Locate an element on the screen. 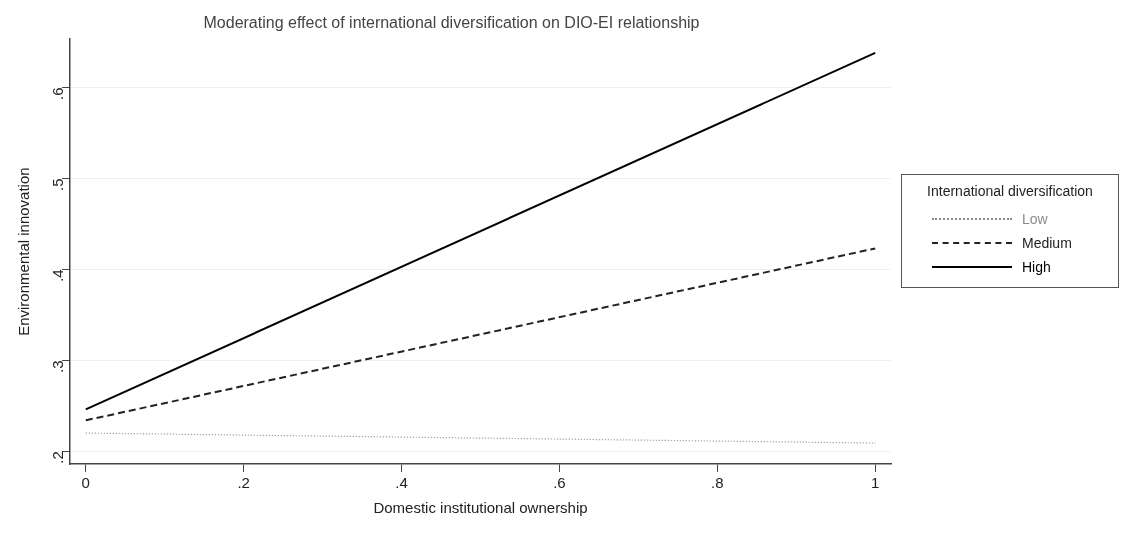 This screenshot has width=1131, height=534. text: Low is located at coordinates (1035, 219).